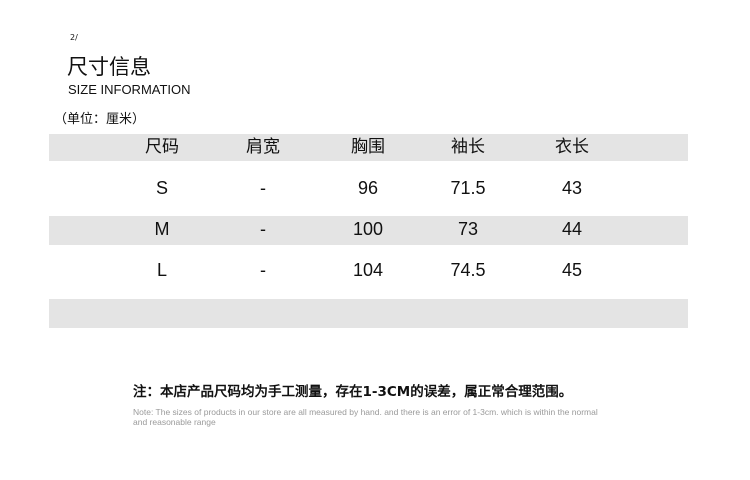 The height and width of the screenshot is (480, 750). I want to click on table-cell: M, so click(162, 229).